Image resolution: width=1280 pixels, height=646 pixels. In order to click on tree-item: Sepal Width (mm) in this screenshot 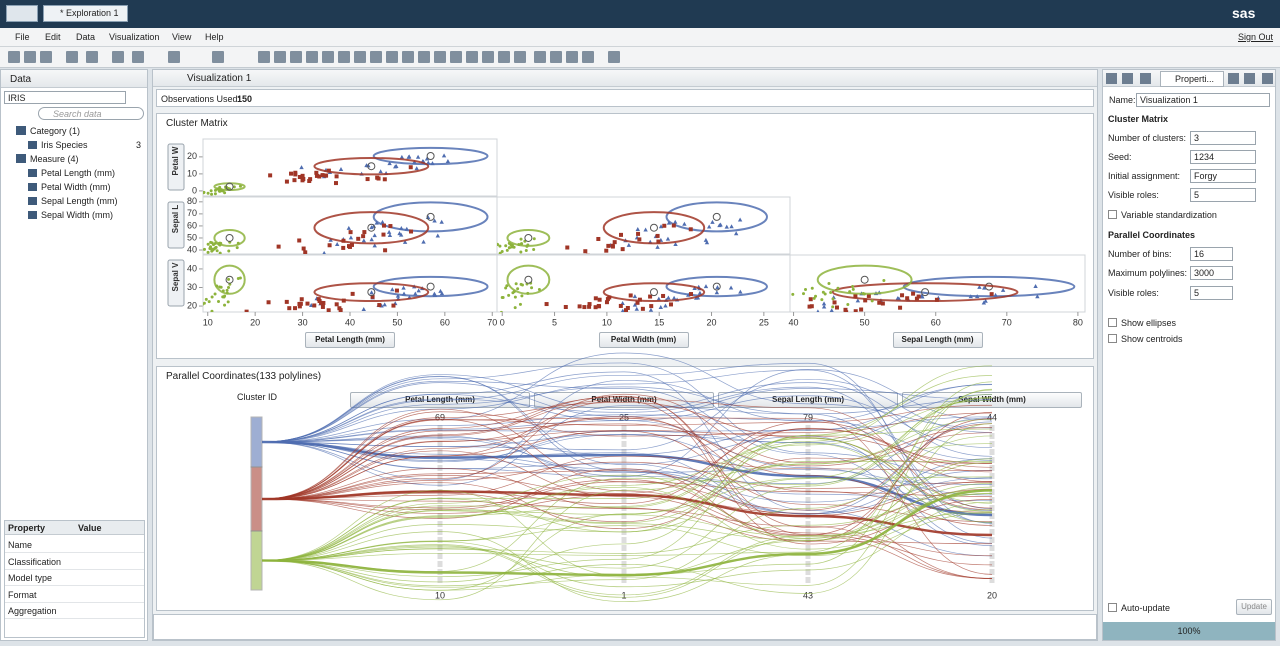, I will do `click(77, 215)`.